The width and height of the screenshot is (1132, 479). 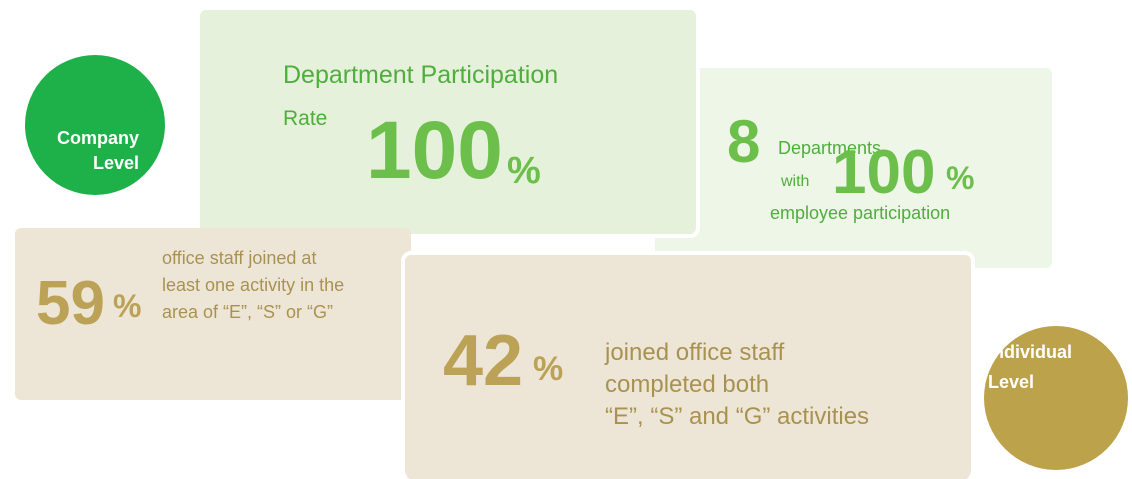 I want to click on departments-caption: employee participation, so click(x=860, y=213).